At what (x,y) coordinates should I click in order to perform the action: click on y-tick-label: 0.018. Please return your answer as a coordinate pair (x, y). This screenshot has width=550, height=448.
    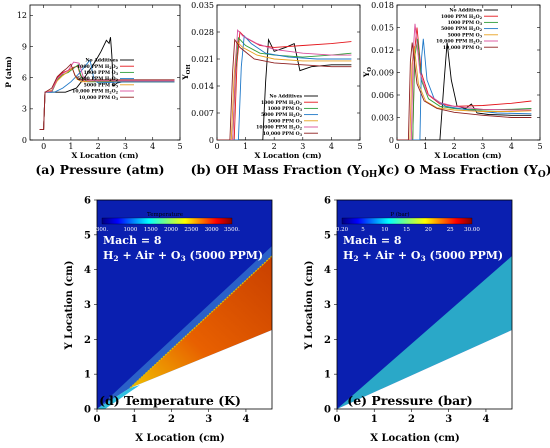
    Looking at the image, I should click on (382, 5).